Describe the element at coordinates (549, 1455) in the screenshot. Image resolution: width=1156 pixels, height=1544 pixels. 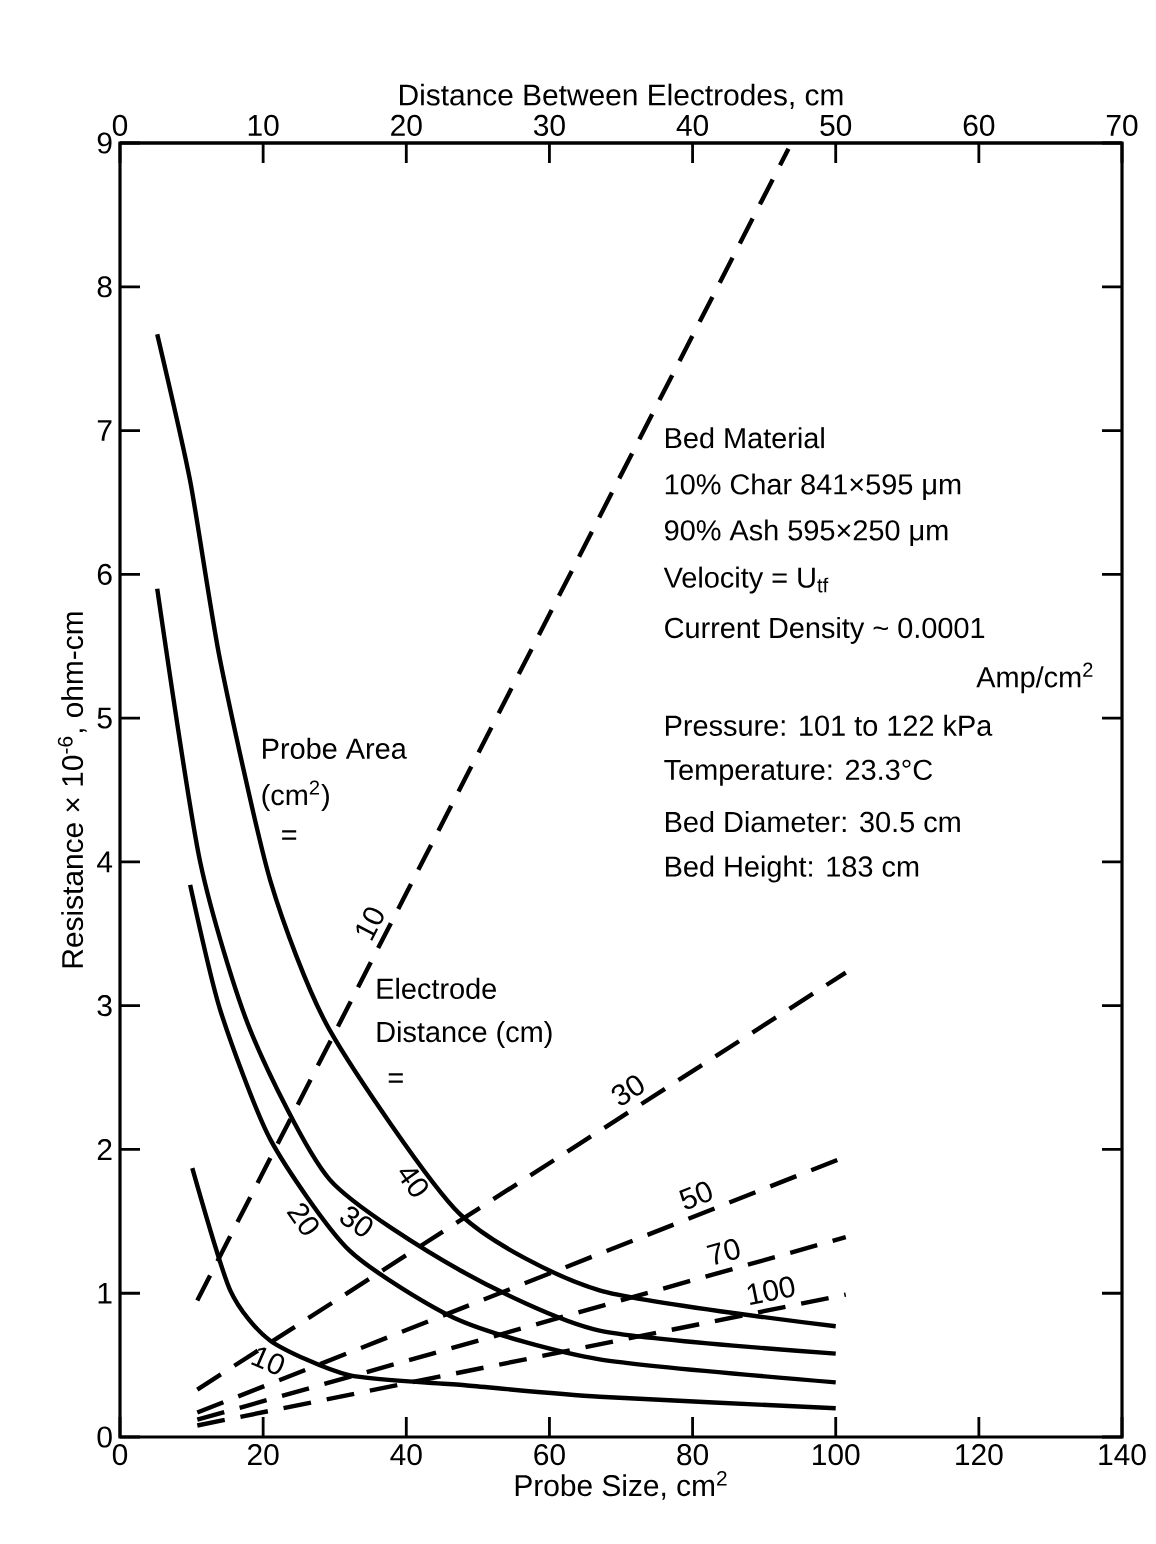
I see `x-tick-label: 60` at that location.